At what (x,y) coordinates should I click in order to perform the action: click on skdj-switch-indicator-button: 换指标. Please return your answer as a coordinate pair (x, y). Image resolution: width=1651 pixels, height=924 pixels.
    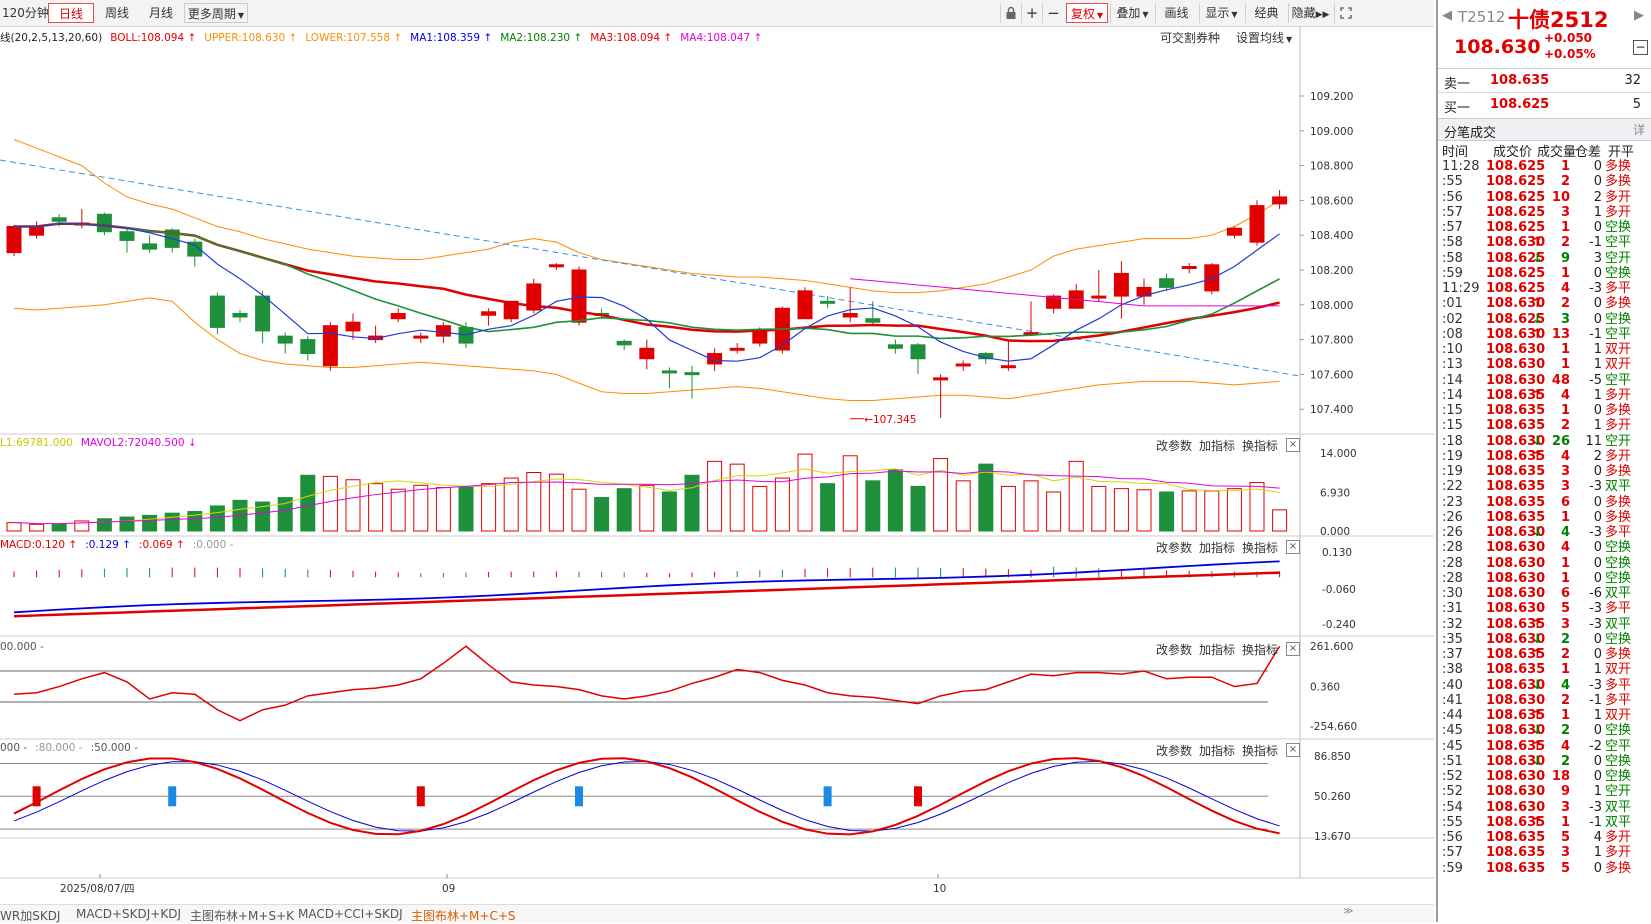
    Looking at the image, I should click on (1260, 751).